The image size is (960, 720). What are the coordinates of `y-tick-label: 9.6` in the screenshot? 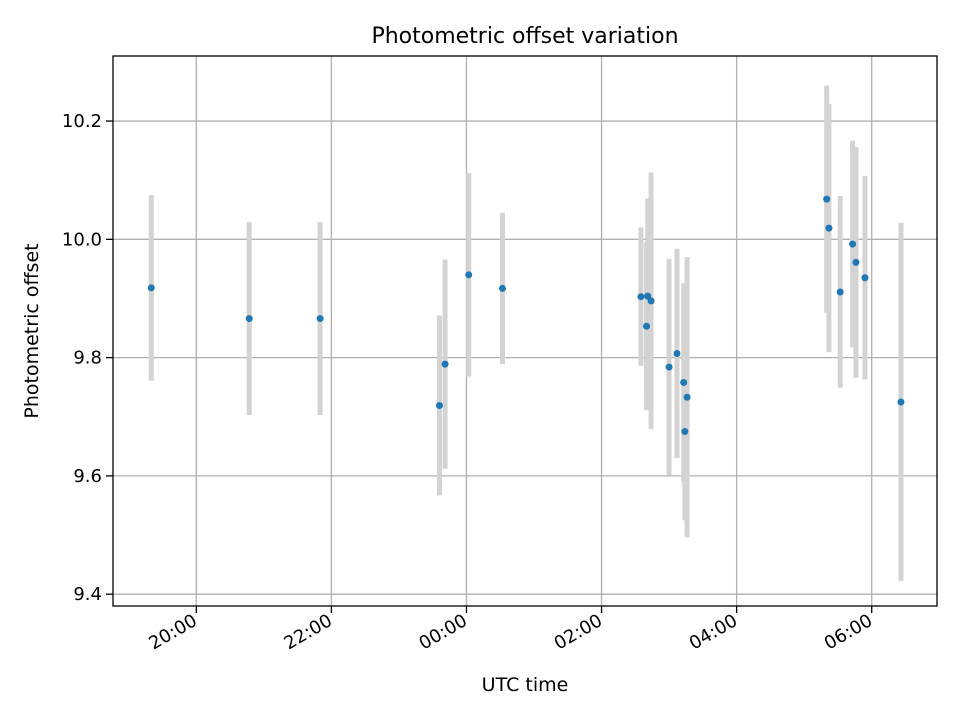 It's located at (87, 476).